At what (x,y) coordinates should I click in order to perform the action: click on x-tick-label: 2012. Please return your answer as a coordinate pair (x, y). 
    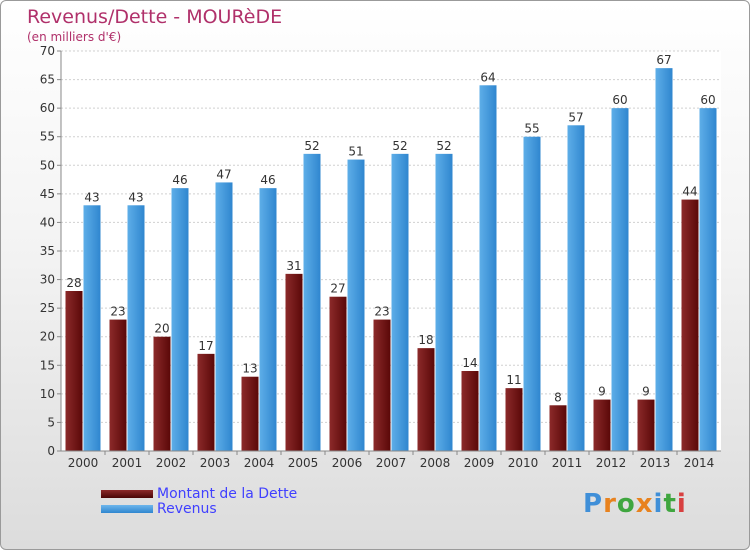
    Looking at the image, I should click on (611, 463).